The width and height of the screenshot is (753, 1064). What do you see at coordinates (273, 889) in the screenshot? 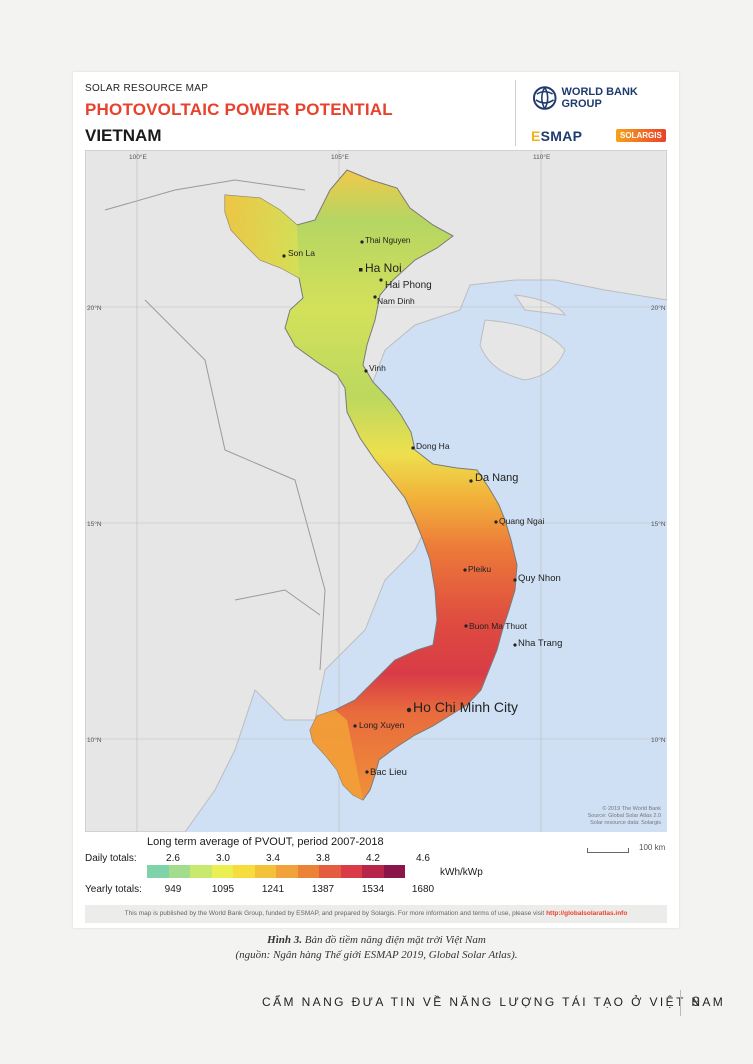
I see `yearly-value: 1241` at bounding box center [273, 889].